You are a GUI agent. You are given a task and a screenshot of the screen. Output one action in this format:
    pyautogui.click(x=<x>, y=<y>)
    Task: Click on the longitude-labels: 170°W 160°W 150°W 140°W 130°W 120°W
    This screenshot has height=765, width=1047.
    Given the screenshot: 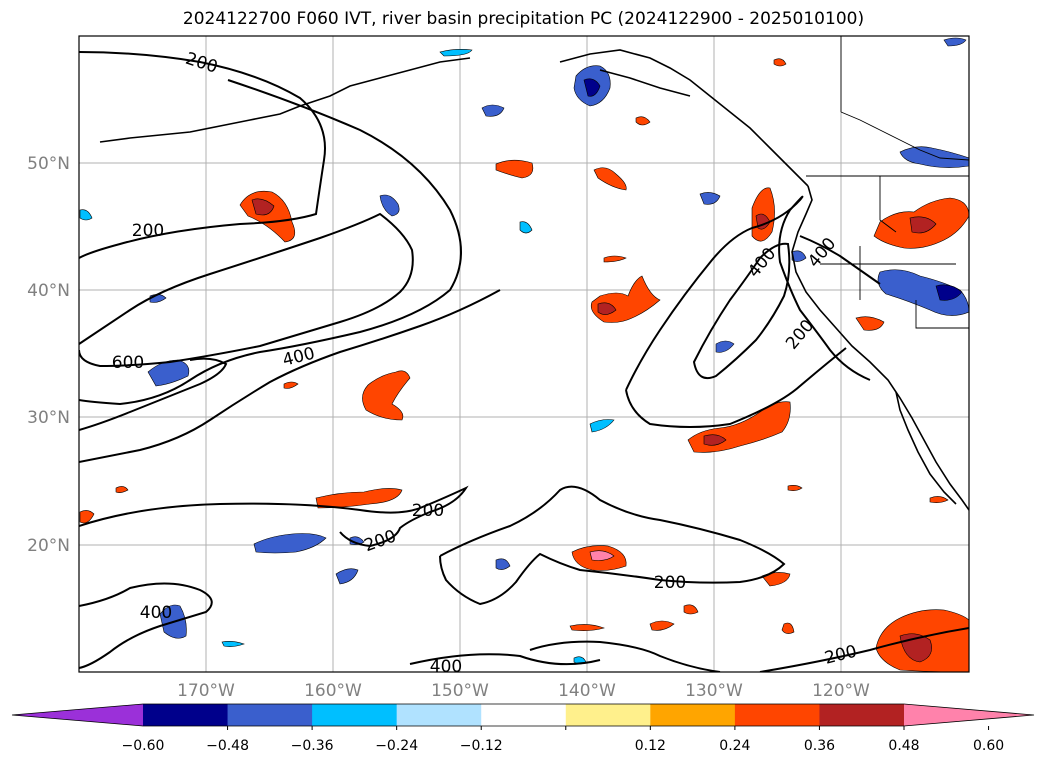 What is the action you would take?
    pyautogui.click(x=523, y=691)
    